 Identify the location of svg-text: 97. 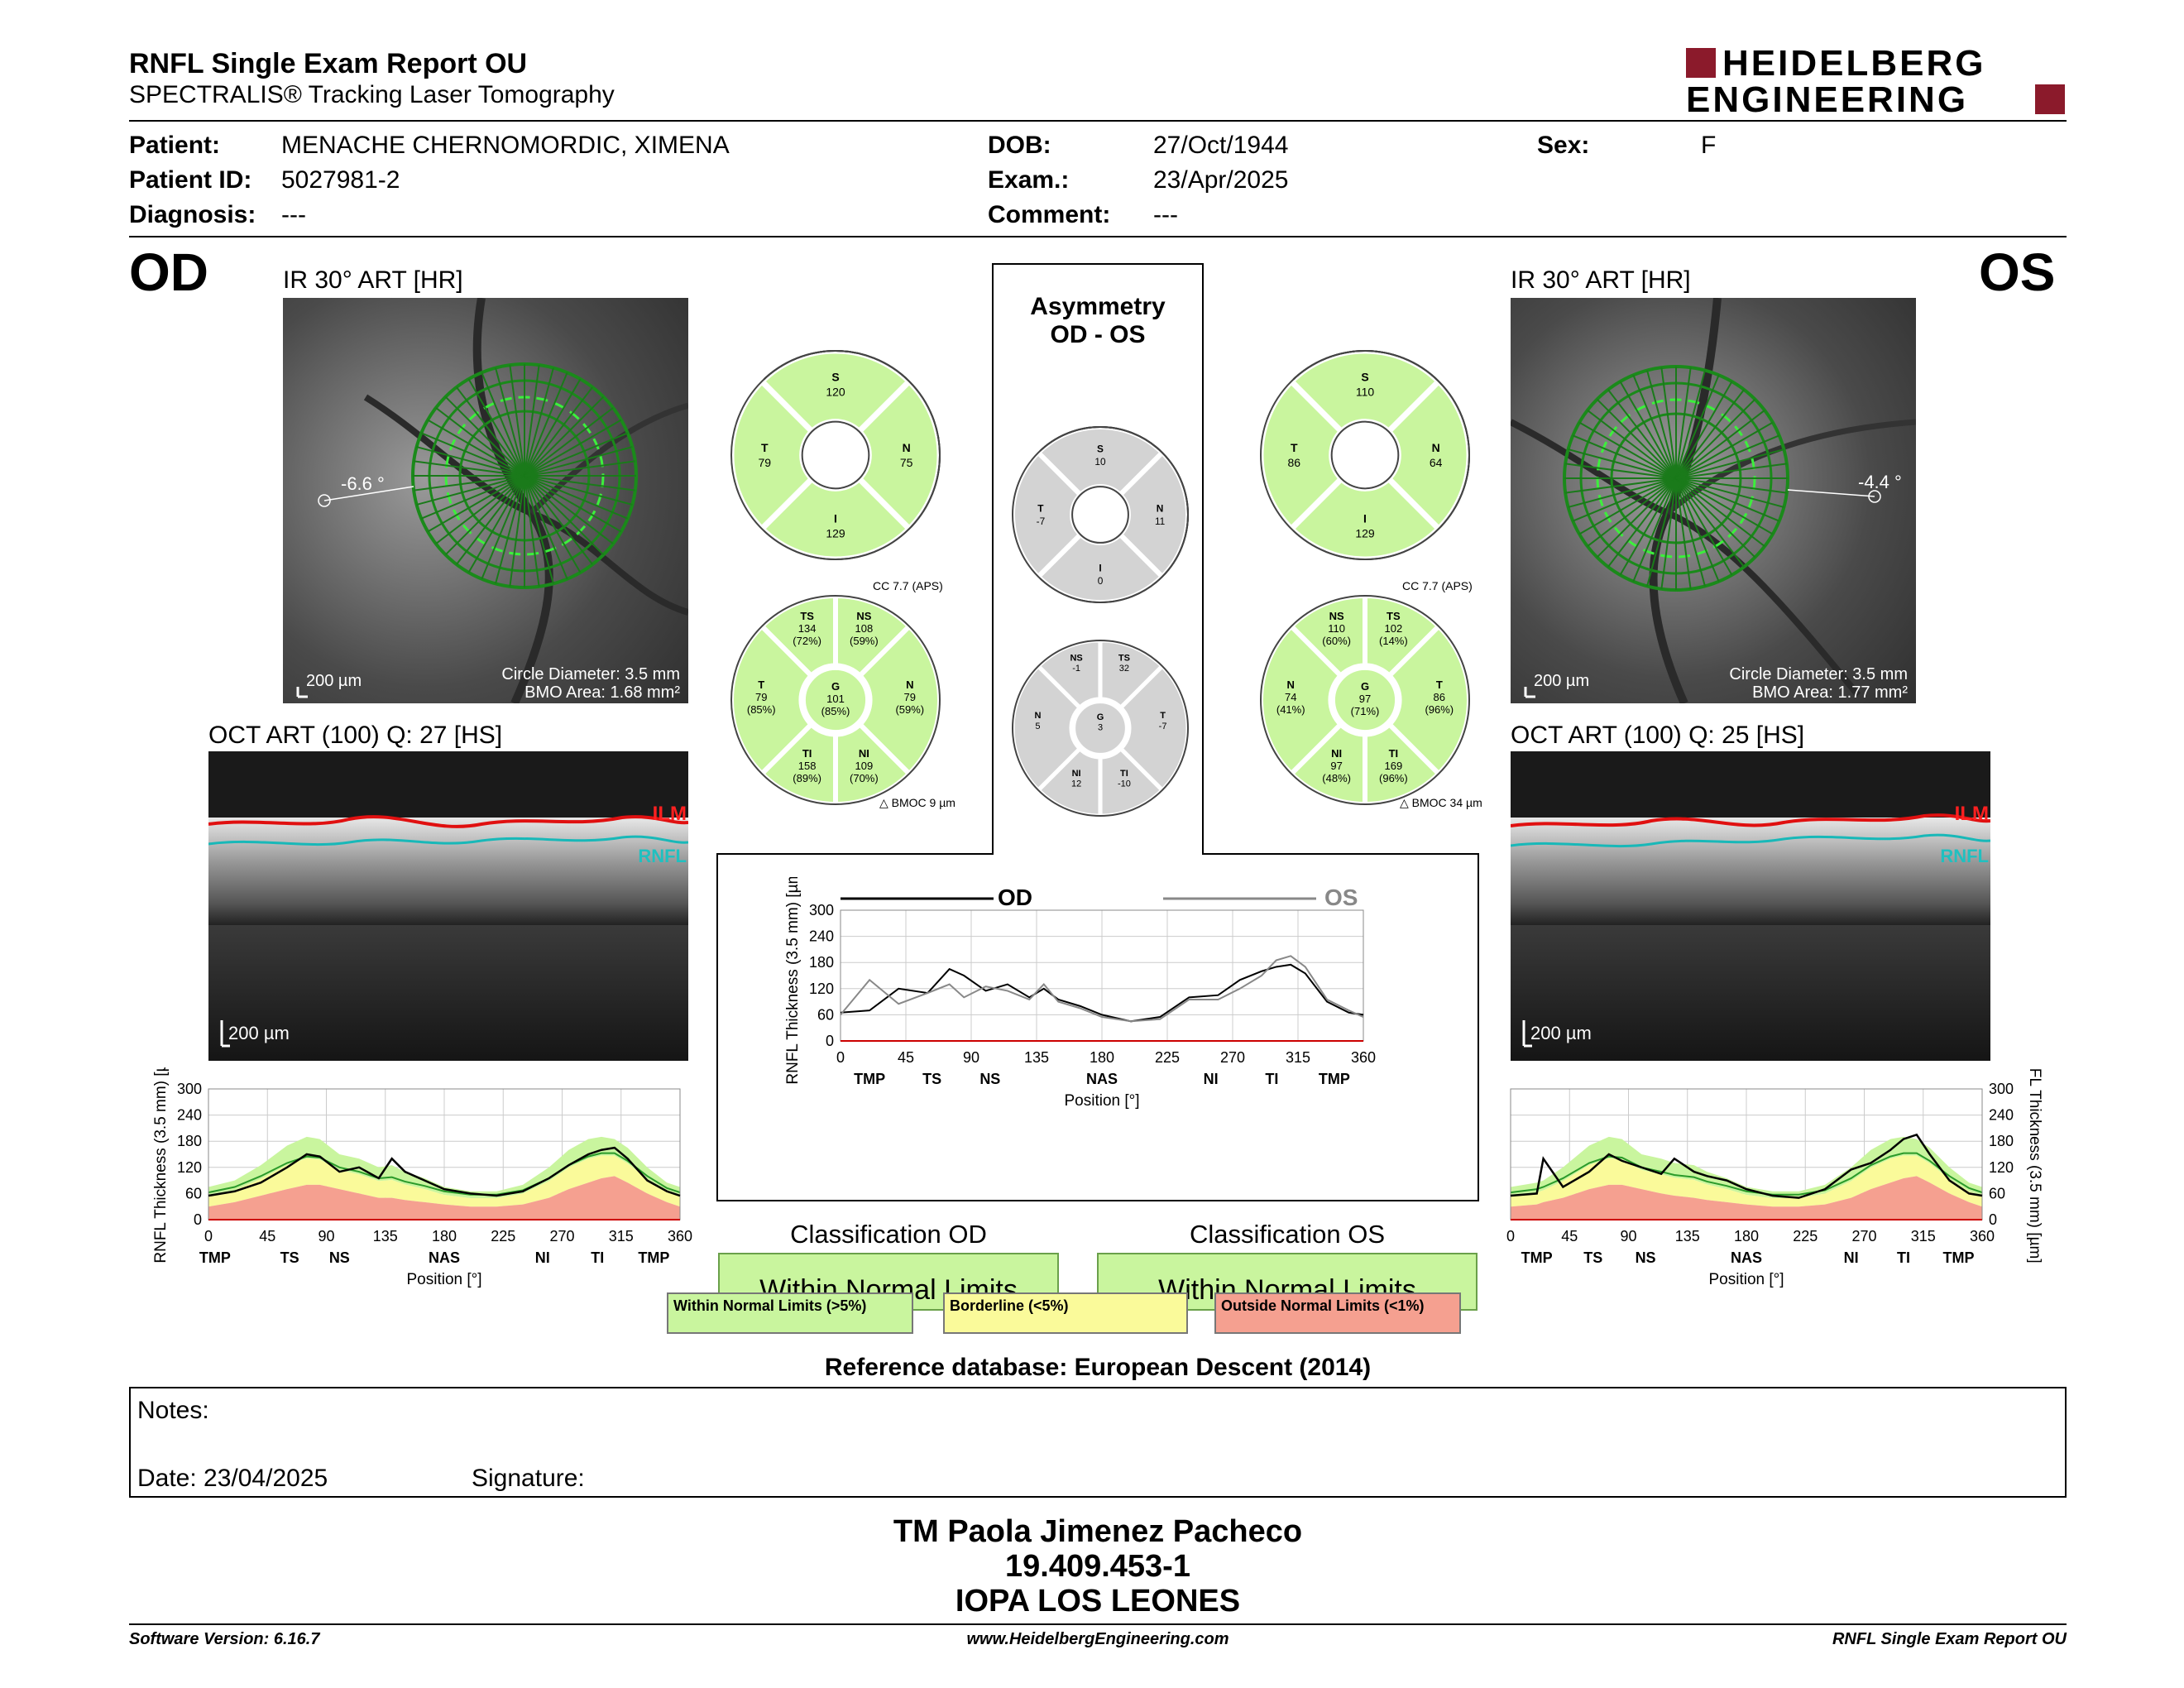
(1365, 699).